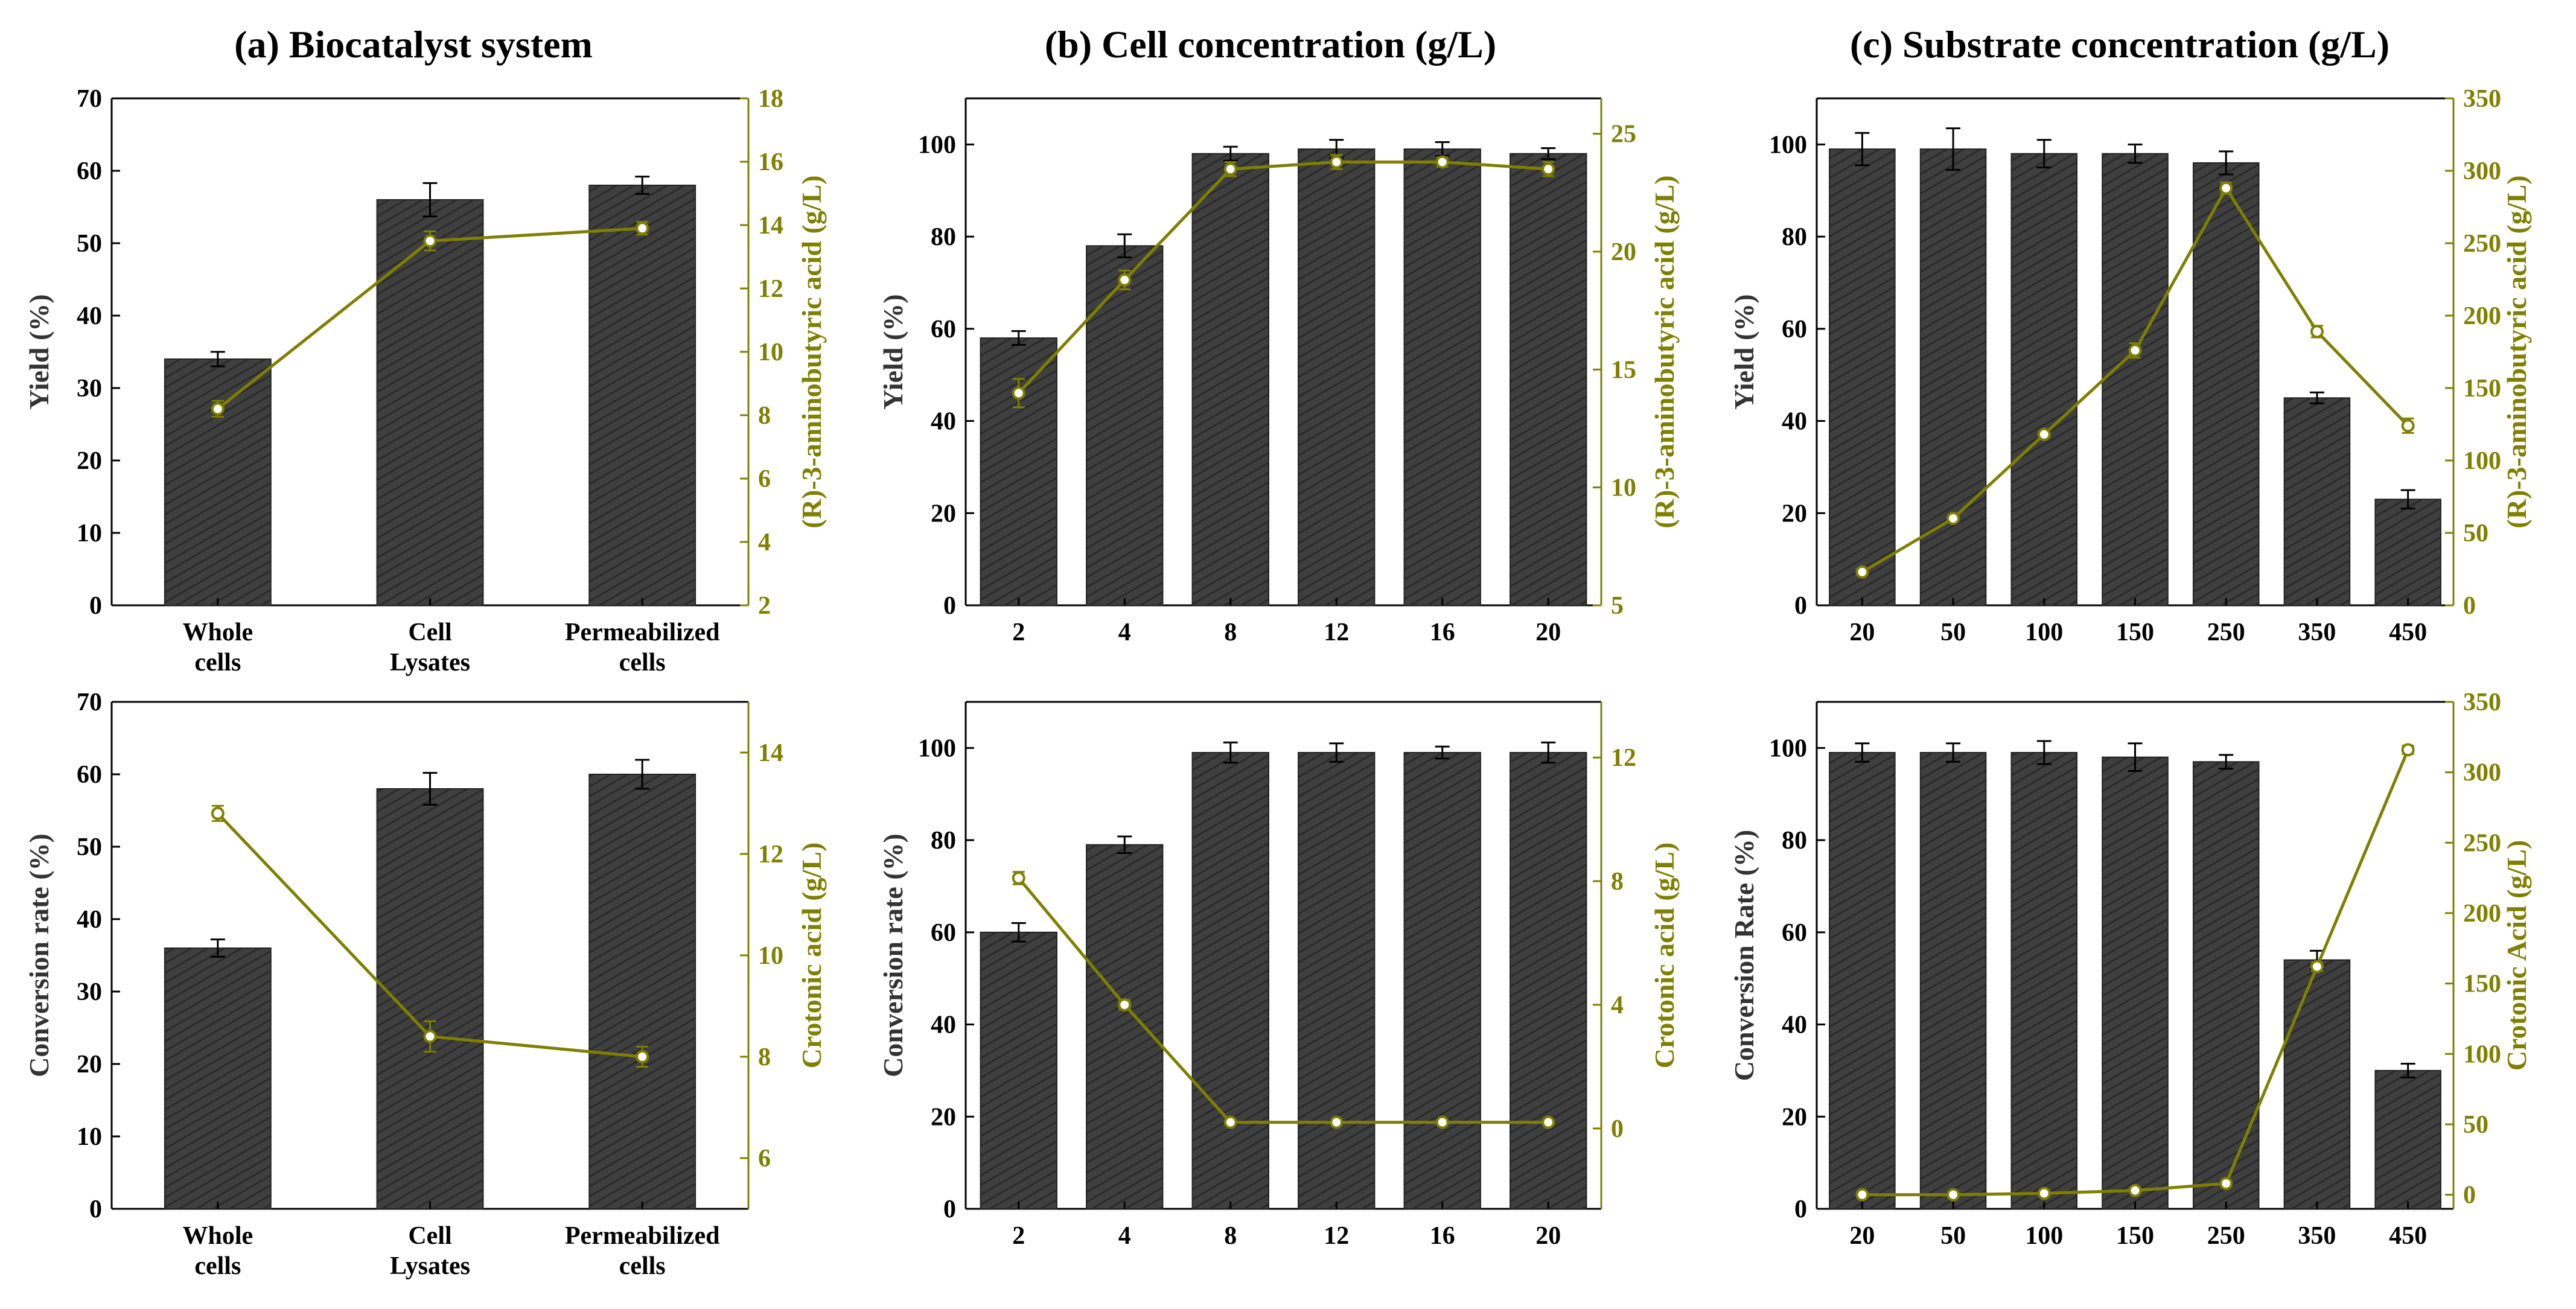 This screenshot has height=1309, width=2576. Describe the element at coordinates (2482, 99) in the screenshot. I see `right-tick-label: 350` at that location.